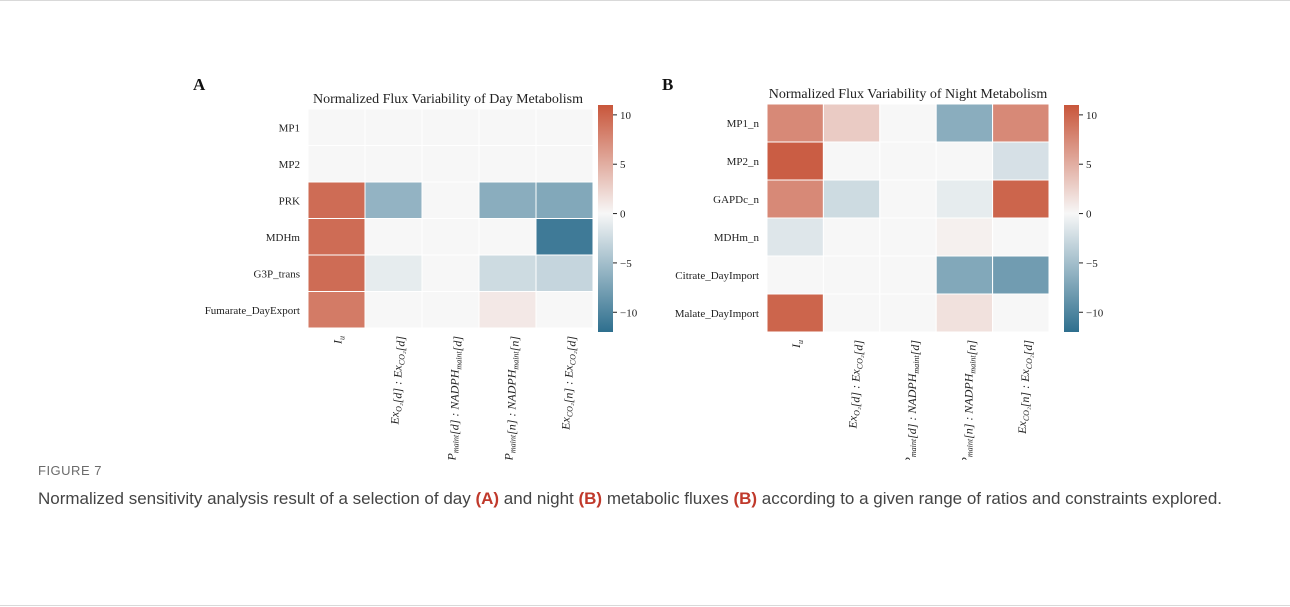  What do you see at coordinates (487, 498) in the screenshot?
I see `caption-panel-ref: (A)` at bounding box center [487, 498].